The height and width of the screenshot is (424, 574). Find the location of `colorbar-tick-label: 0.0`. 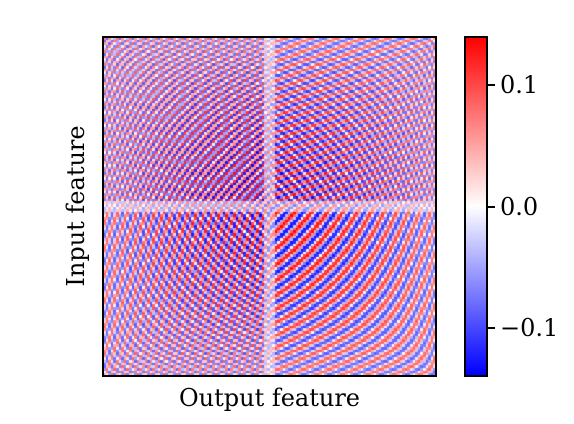

colorbar-tick-label: 0.0 is located at coordinates (519, 206).